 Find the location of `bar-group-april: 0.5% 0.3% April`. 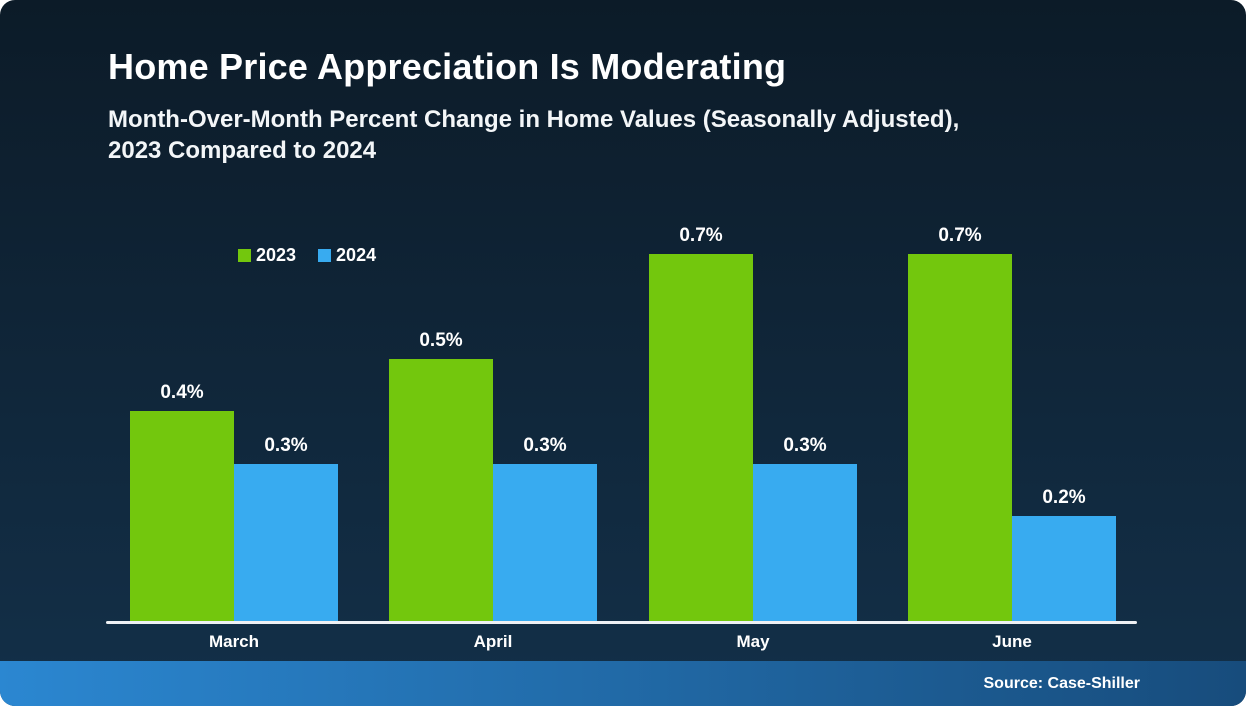

bar-group-april: 0.5% 0.3% April is located at coordinates (493, 439).